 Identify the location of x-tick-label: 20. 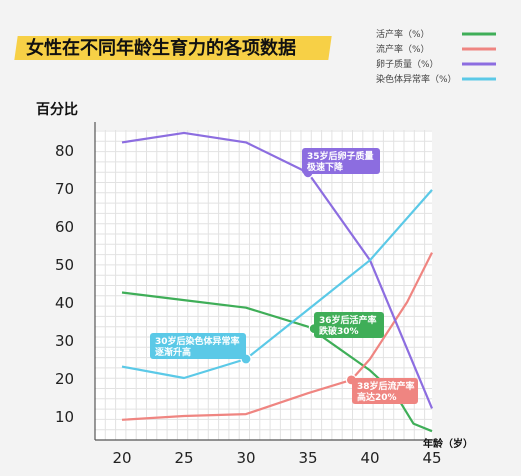
(121, 458).